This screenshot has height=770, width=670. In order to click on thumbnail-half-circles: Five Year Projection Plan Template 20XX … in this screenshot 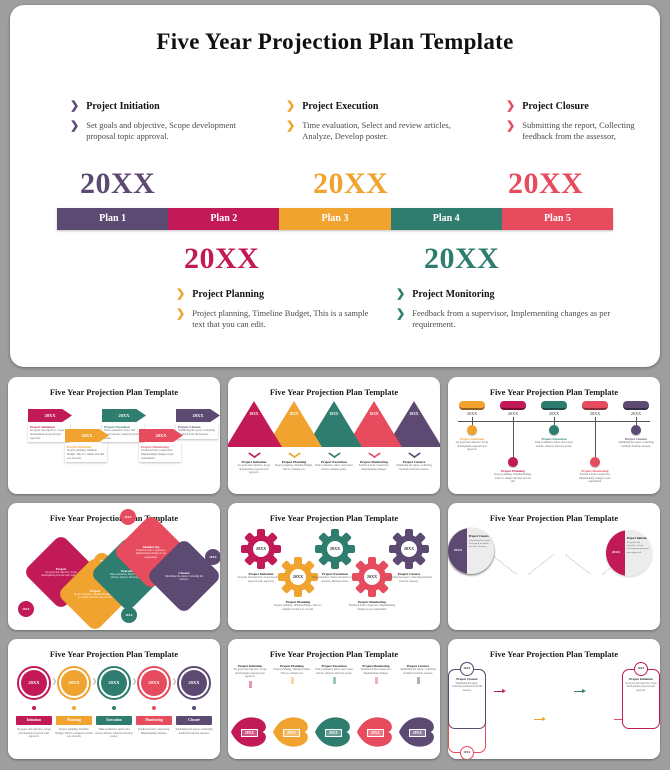, I will do `click(554, 566)`.